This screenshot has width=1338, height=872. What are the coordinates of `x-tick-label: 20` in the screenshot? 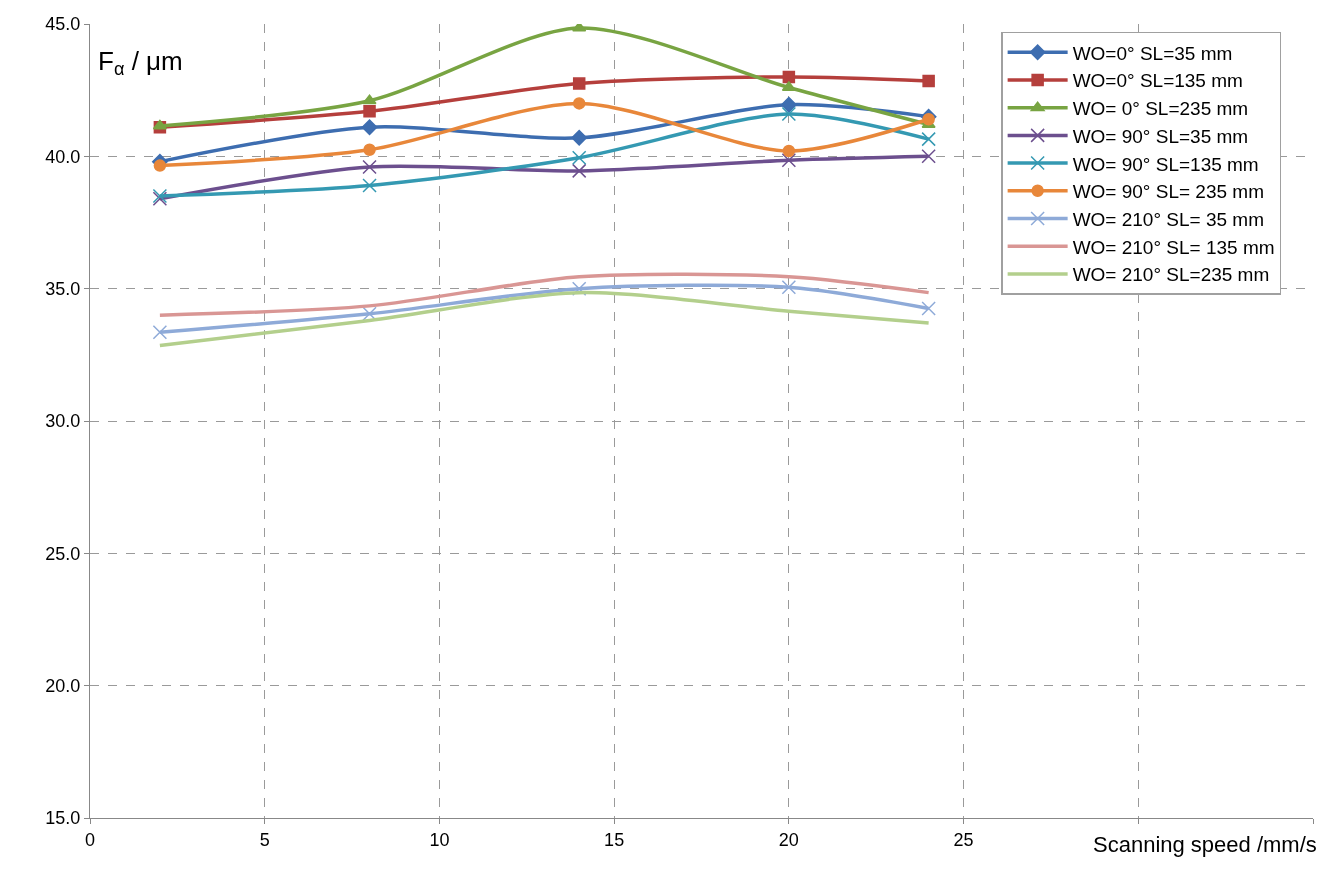 It's located at (788, 839).